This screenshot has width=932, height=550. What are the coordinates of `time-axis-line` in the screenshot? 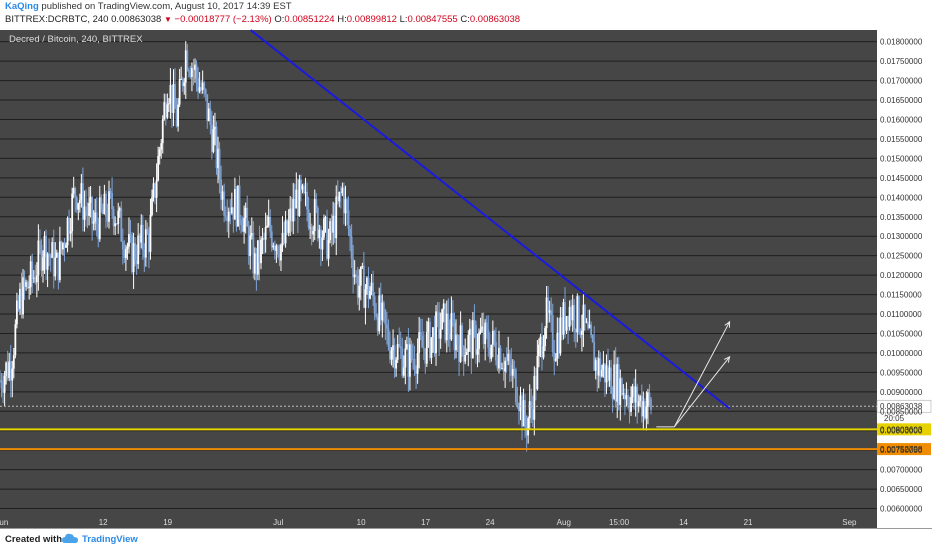 It's located at (466, 528).